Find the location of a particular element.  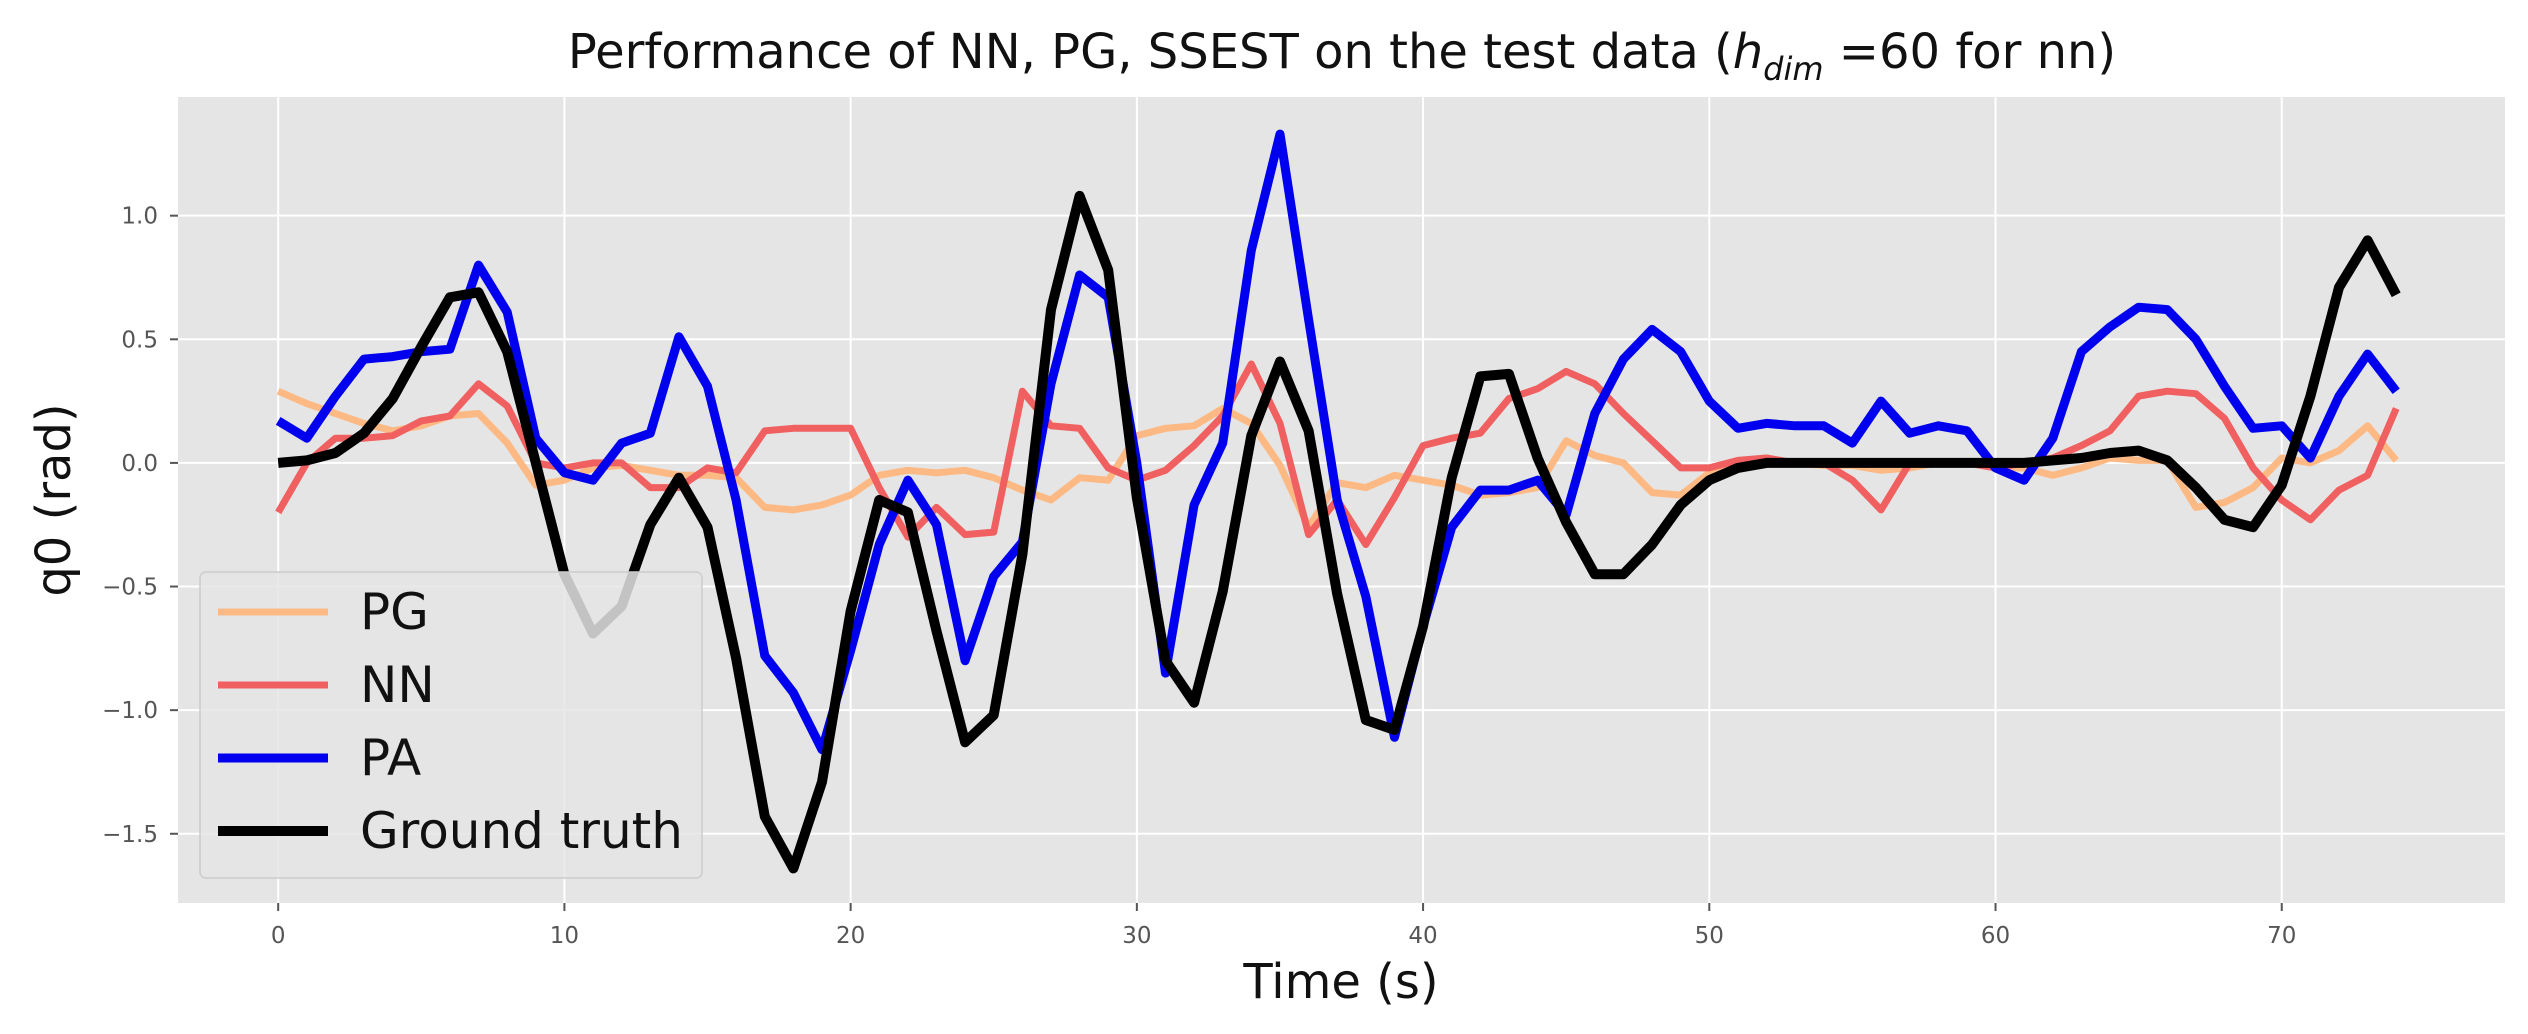

x-tick-label: 10 is located at coordinates (564, 936).